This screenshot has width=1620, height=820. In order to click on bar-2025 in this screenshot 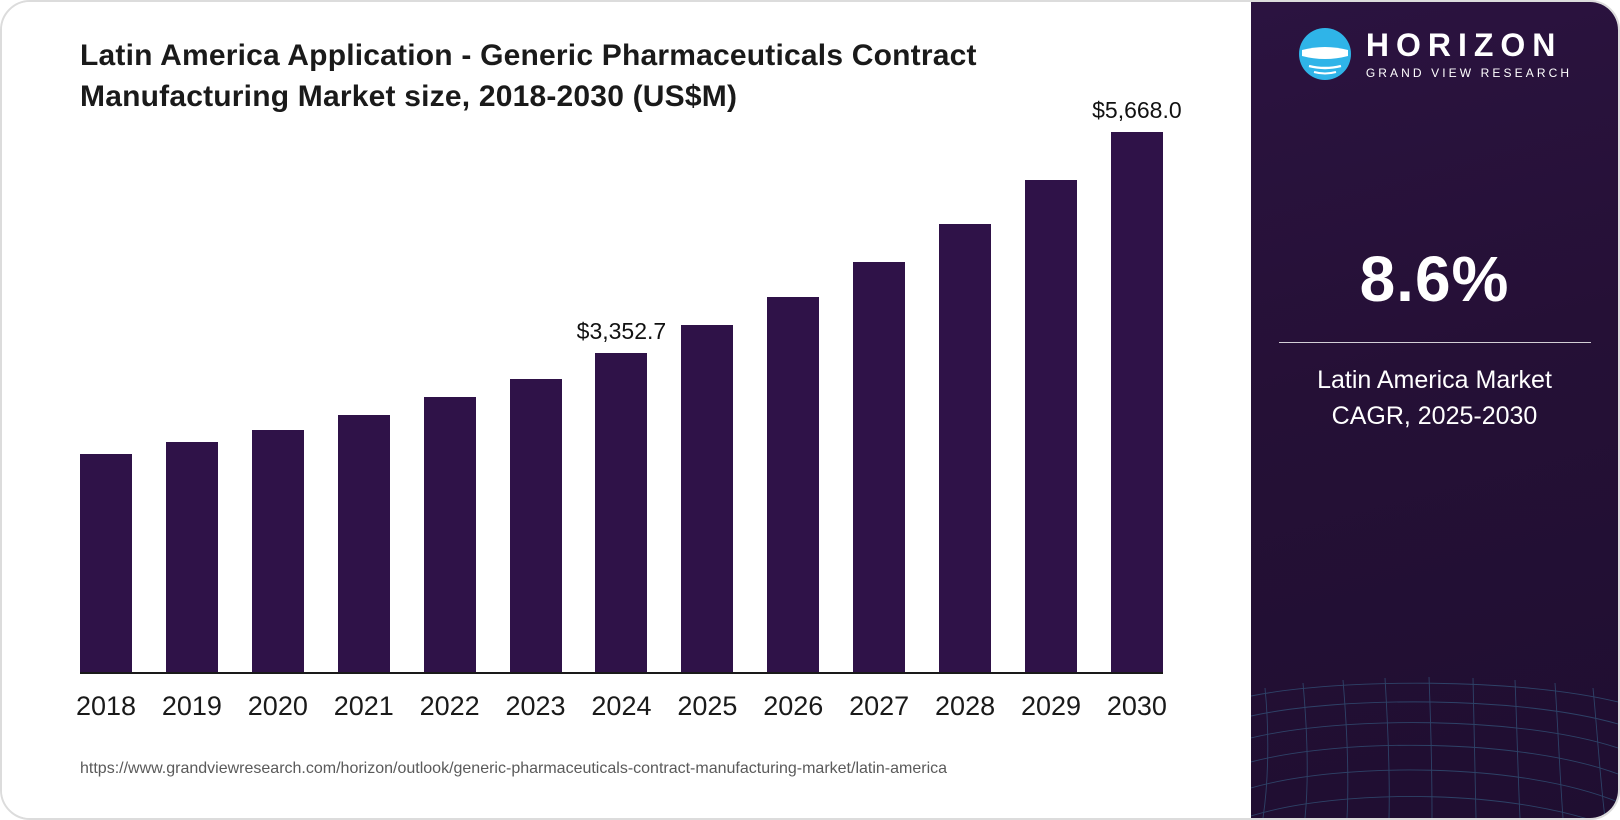, I will do `click(707, 498)`.